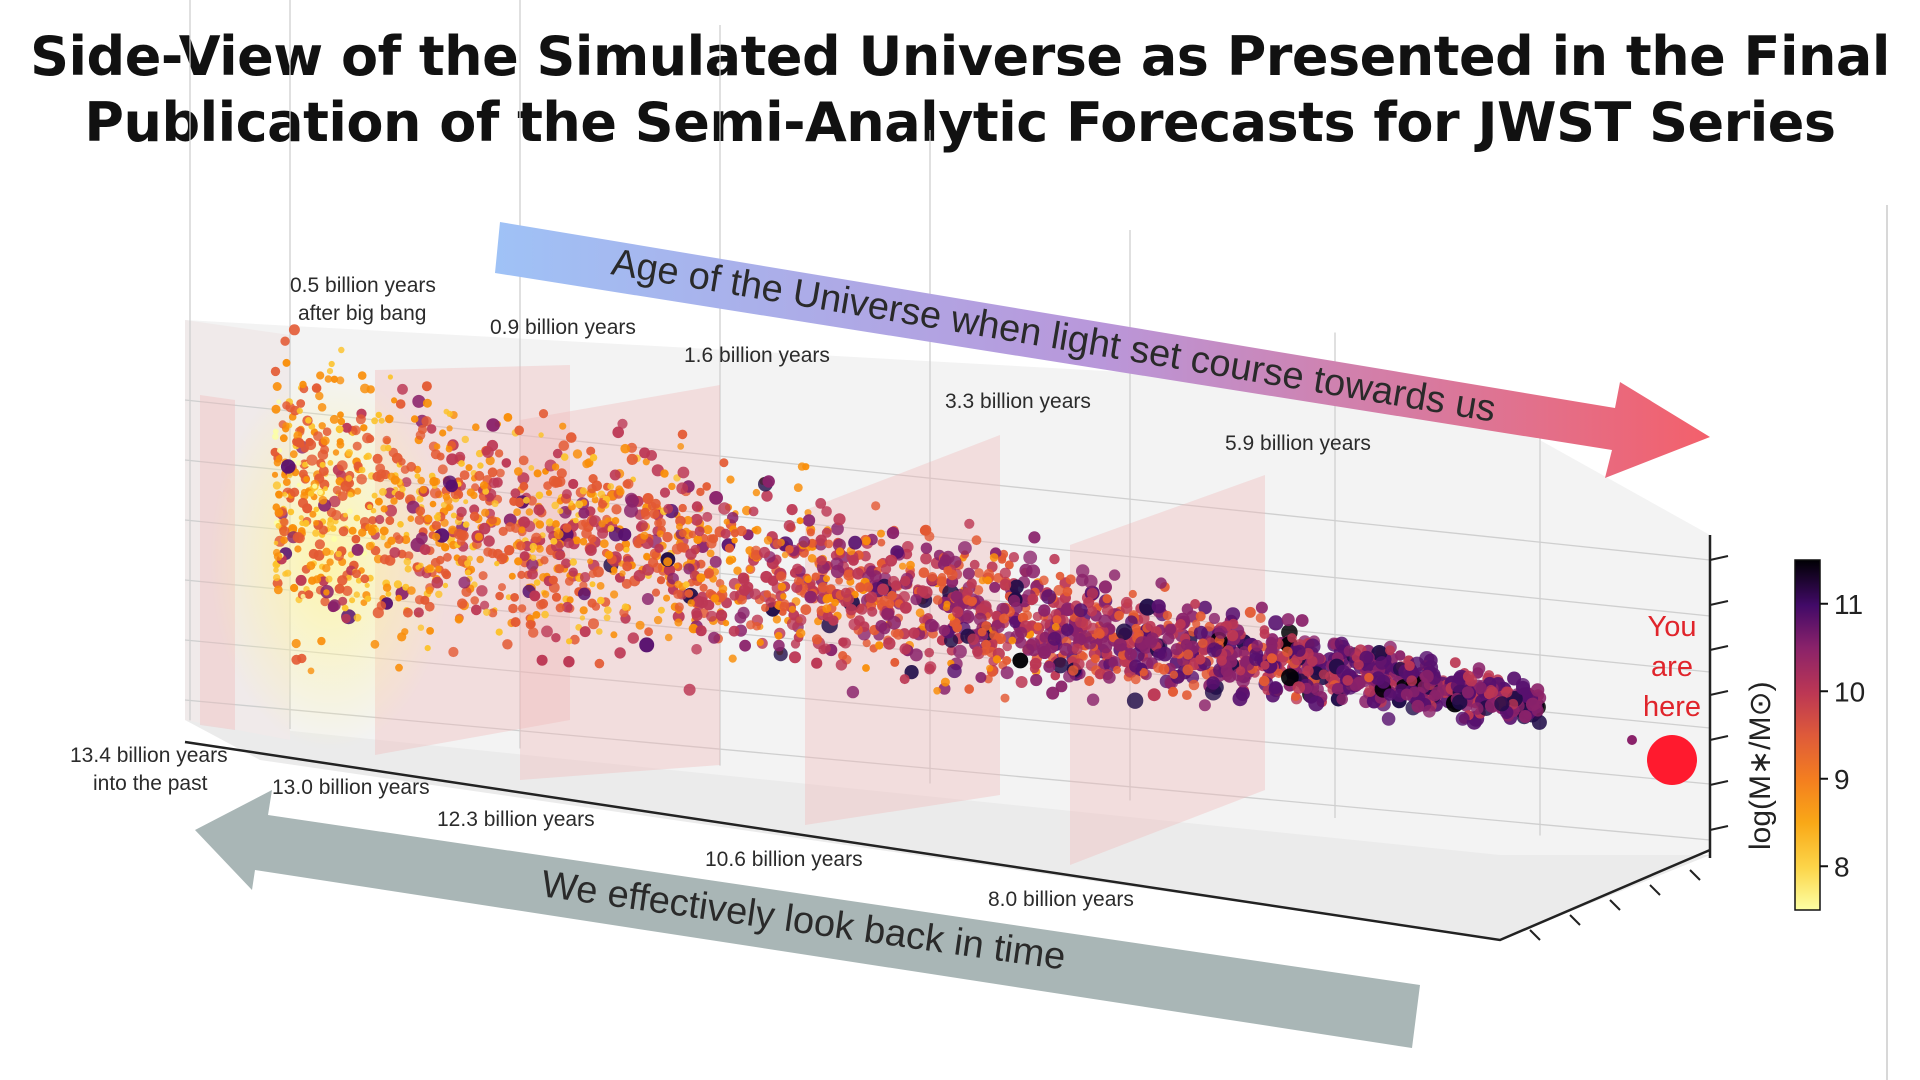  I want to click on colorbar: 8 9 10 11 log(M∗/M⊙), so click(1804, 735).